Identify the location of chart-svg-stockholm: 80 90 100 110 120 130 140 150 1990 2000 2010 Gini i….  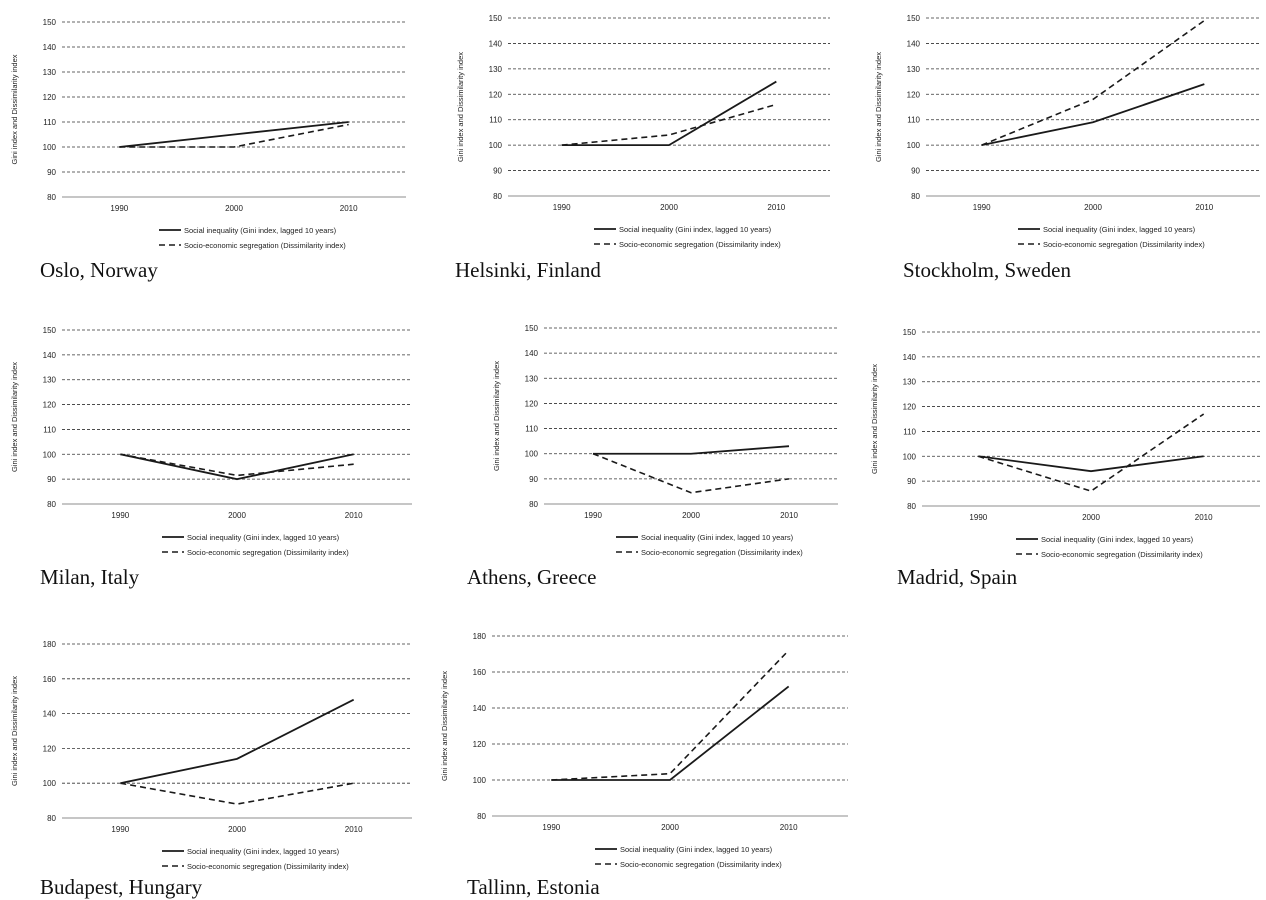
(1067, 131).